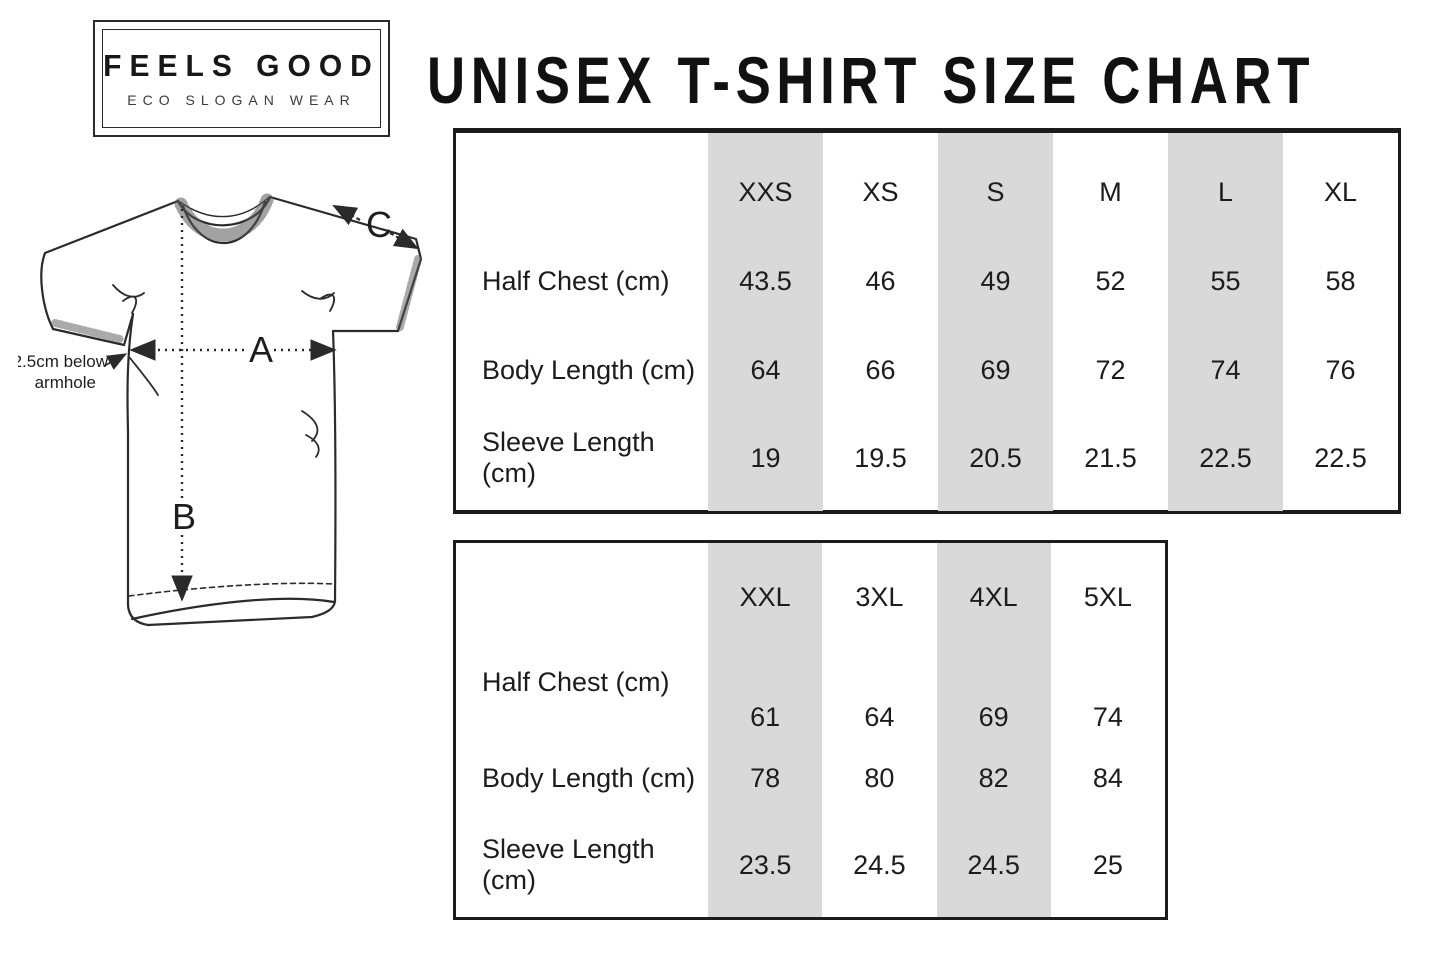 Image resolution: width=1445 pixels, height=953 pixels. Describe the element at coordinates (1110, 191) in the screenshot. I see `size-header-cell: M` at that location.